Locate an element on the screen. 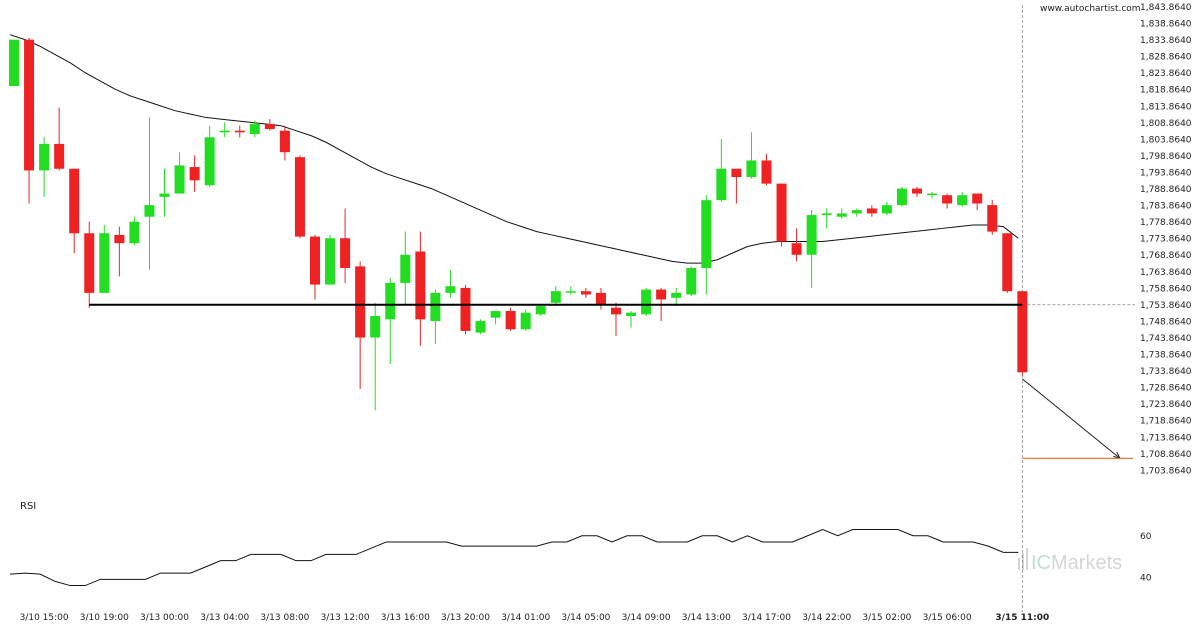  time-tick-label: 3/13 00:00 is located at coordinates (164, 618).